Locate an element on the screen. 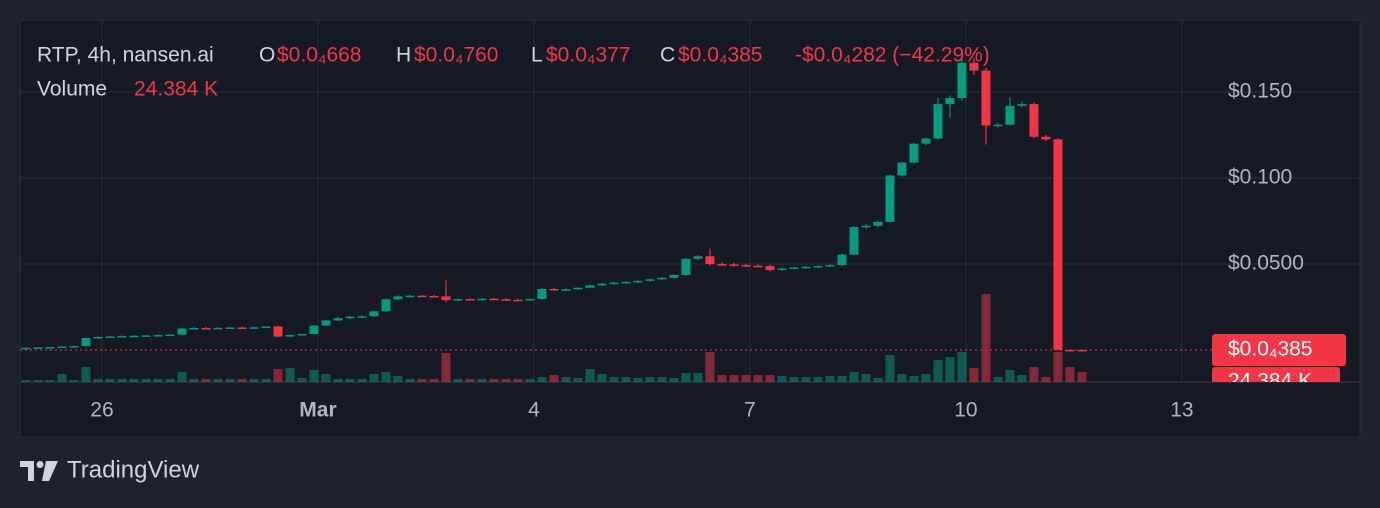 This screenshot has width=1380, height=508. x-tick-label: 26 is located at coordinates (101, 410).